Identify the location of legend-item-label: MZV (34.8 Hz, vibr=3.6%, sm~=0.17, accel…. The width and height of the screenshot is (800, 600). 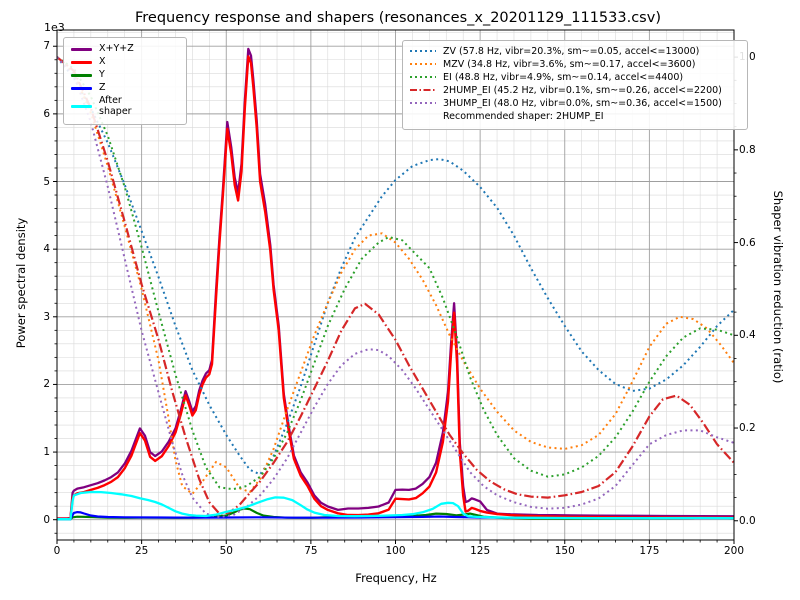
(569, 64).